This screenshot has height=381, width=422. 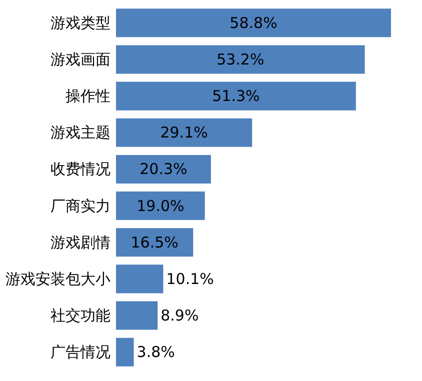 What do you see at coordinates (179, 315) in the screenshot?
I see `data-label: 8.9%` at bounding box center [179, 315].